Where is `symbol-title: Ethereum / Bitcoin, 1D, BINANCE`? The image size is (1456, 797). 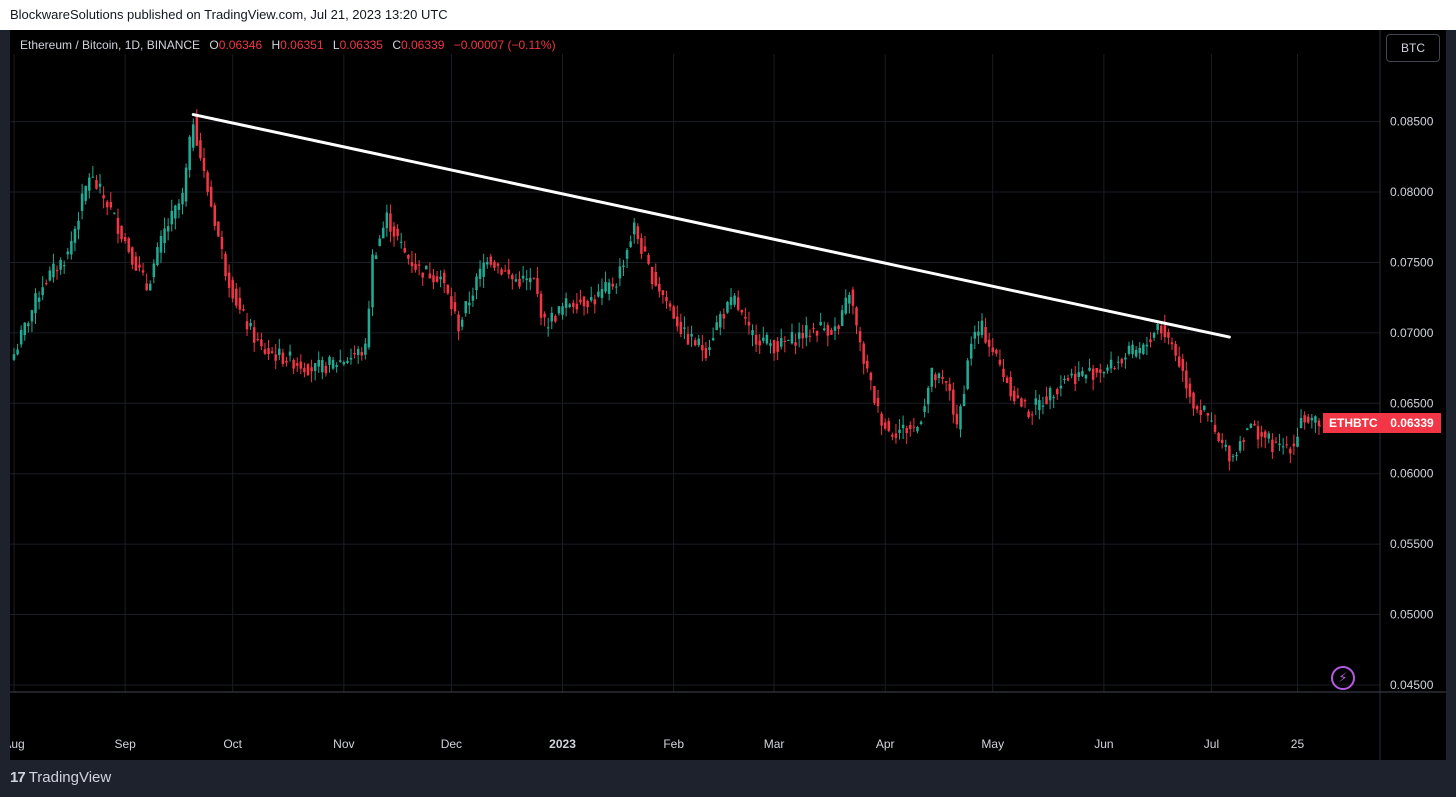 symbol-title: Ethereum / Bitcoin, 1D, BINANCE is located at coordinates (110, 45).